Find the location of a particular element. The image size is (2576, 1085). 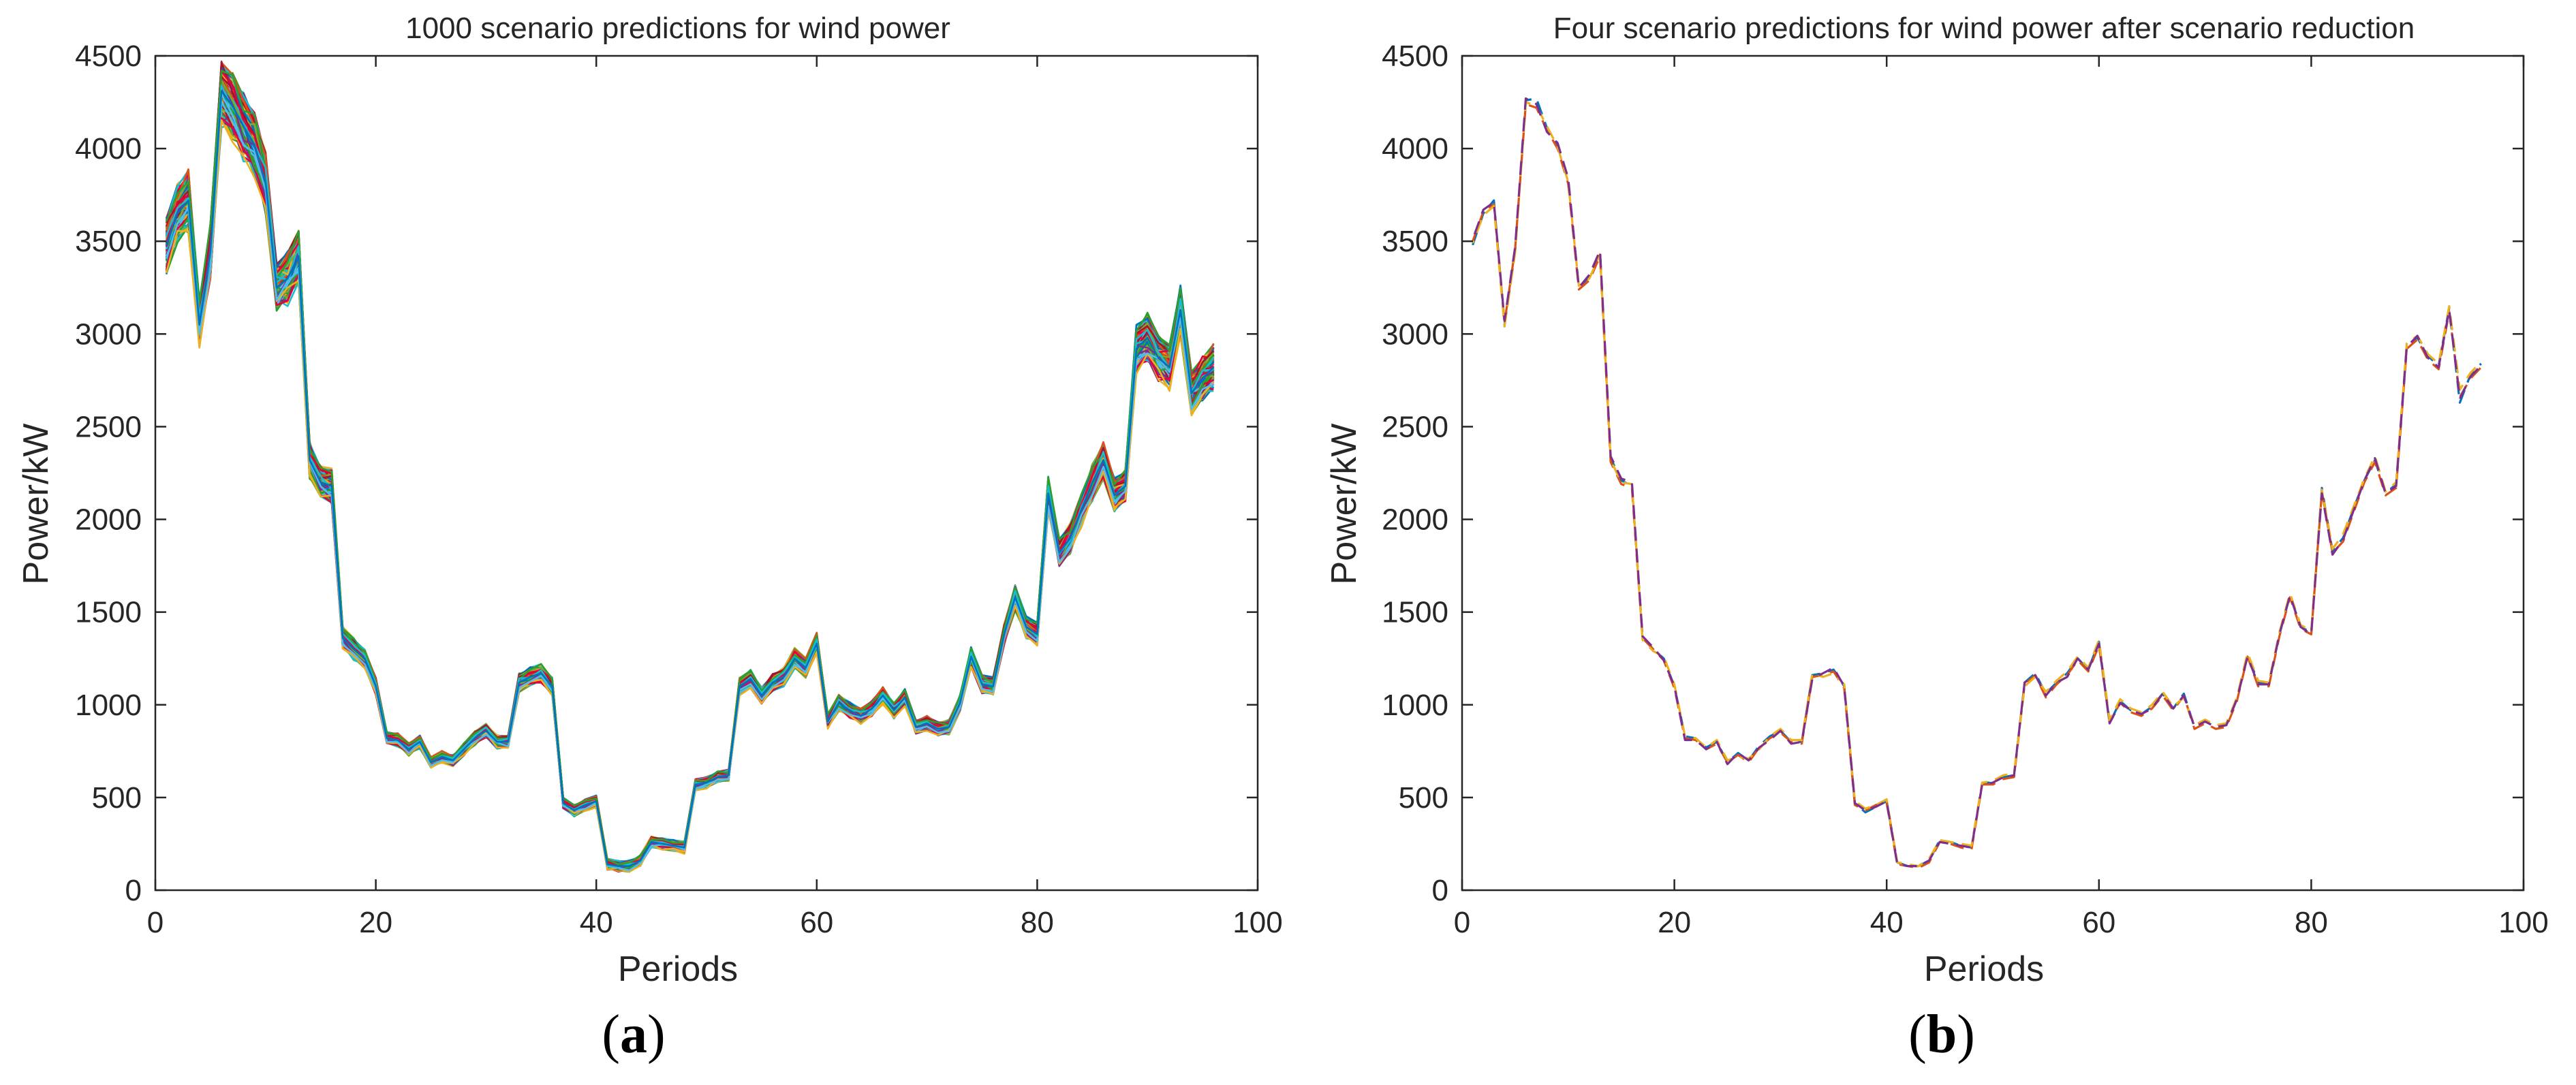

caption-a-close: ) is located at coordinates (656, 1035).